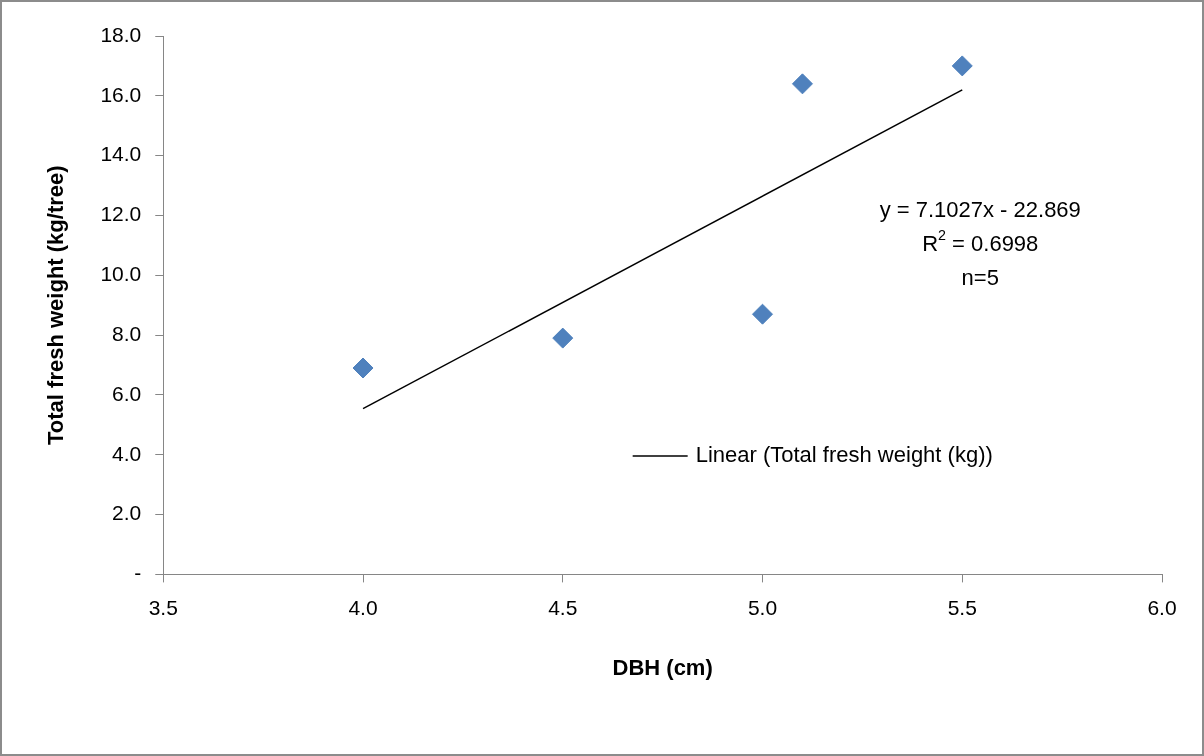  Describe the element at coordinates (844, 455) in the screenshot. I see `legend-label: Linear (Total fresh weight (kg))` at that location.